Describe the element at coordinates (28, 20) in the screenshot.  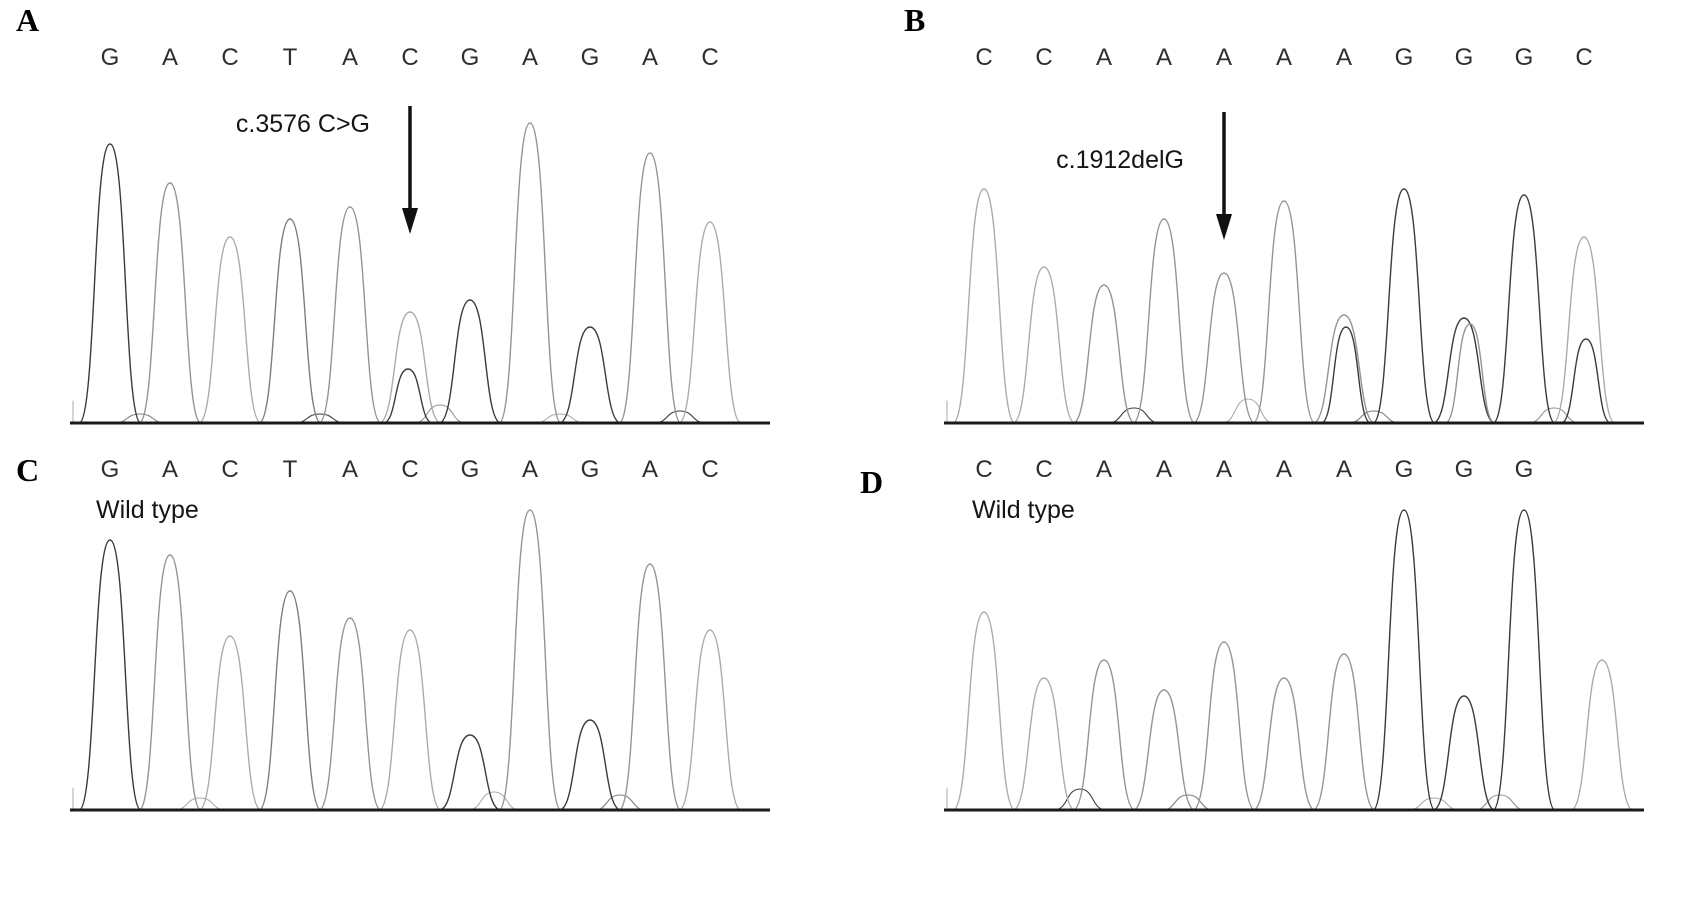
I see `panel-label-a: A` at that location.